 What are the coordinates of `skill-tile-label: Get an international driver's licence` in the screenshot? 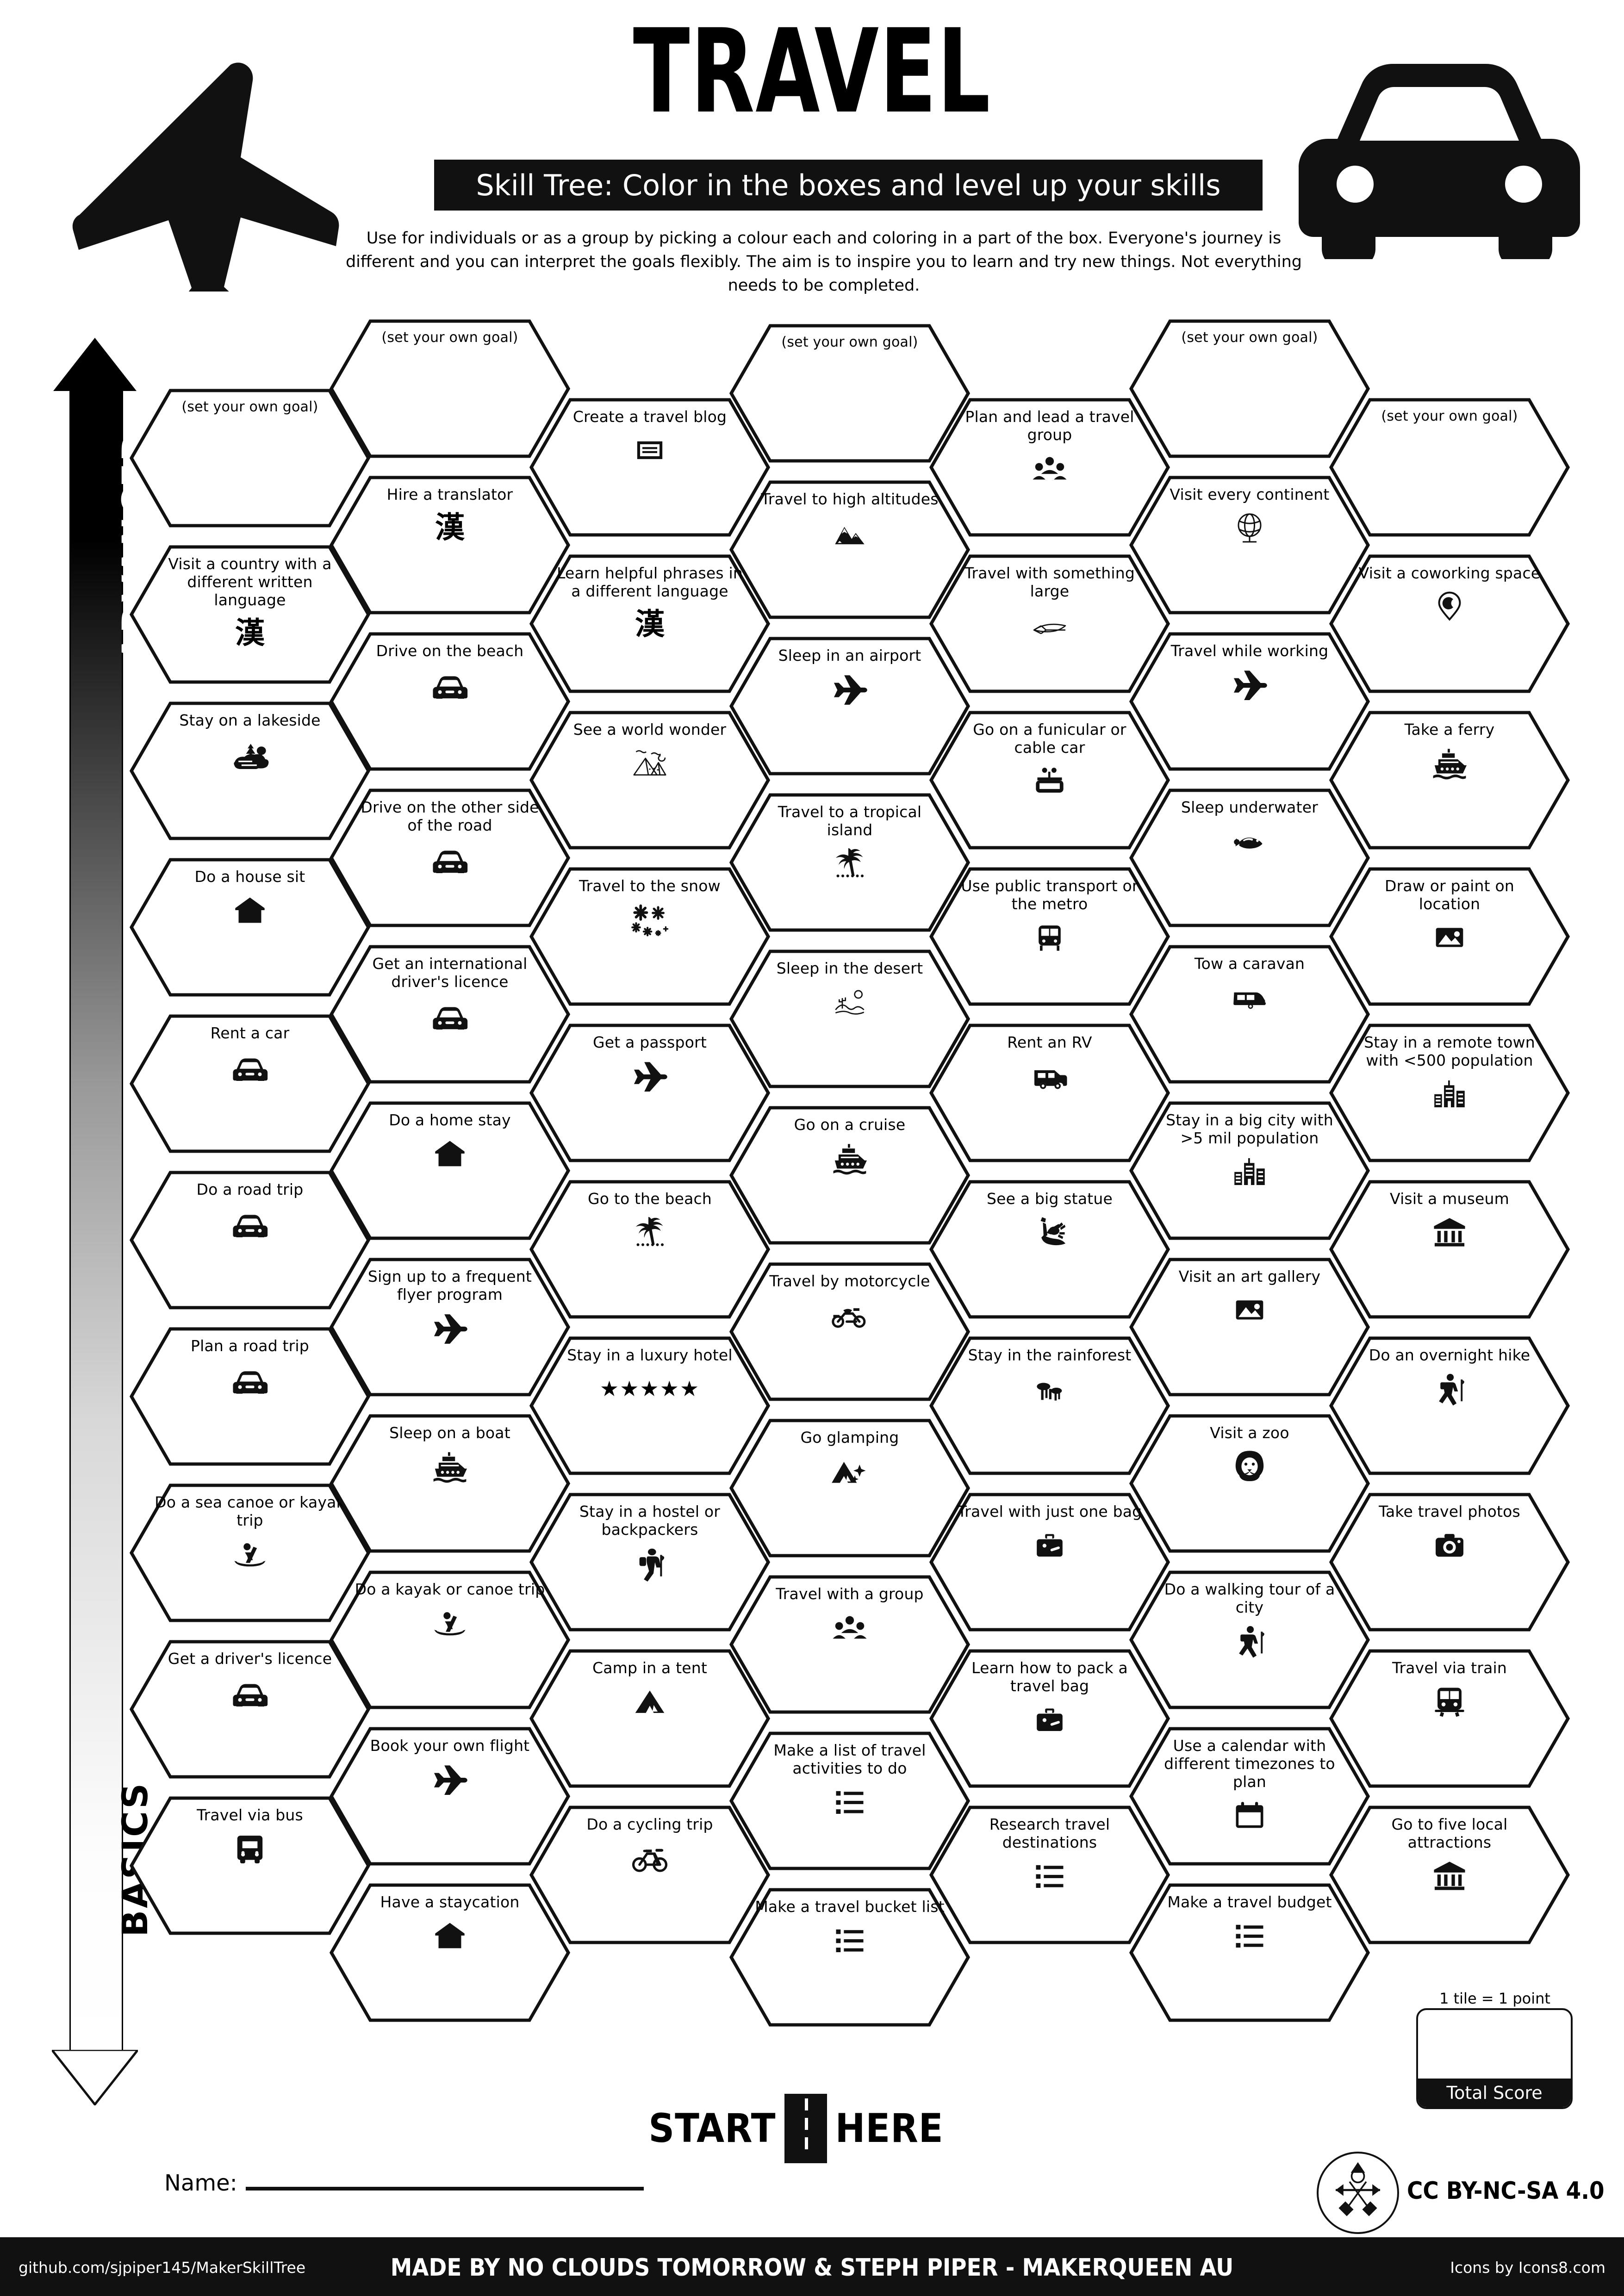 It's located at (450, 973).